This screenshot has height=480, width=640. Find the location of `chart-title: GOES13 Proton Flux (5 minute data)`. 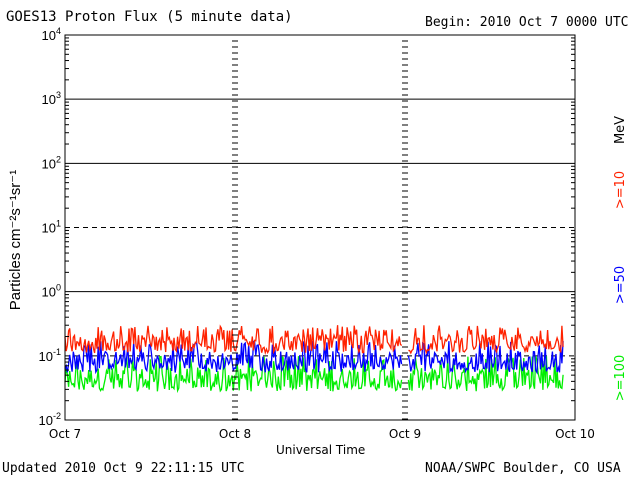

chart-title: GOES13 Proton Flux (5 minute data) is located at coordinates (149, 17).